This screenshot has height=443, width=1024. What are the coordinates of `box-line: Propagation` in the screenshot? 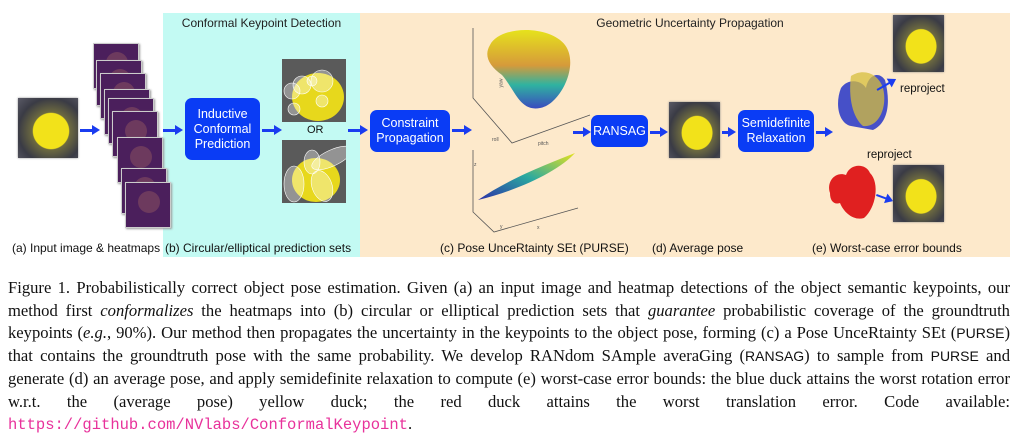 It's located at (410, 138).